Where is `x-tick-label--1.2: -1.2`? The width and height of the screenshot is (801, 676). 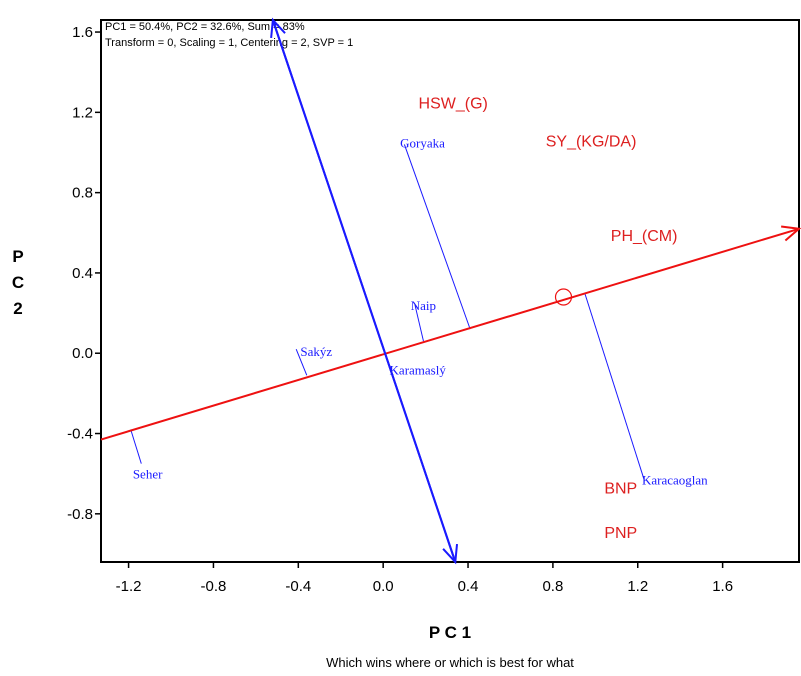
x-tick-label--1.2: -1.2 is located at coordinates (129, 586).